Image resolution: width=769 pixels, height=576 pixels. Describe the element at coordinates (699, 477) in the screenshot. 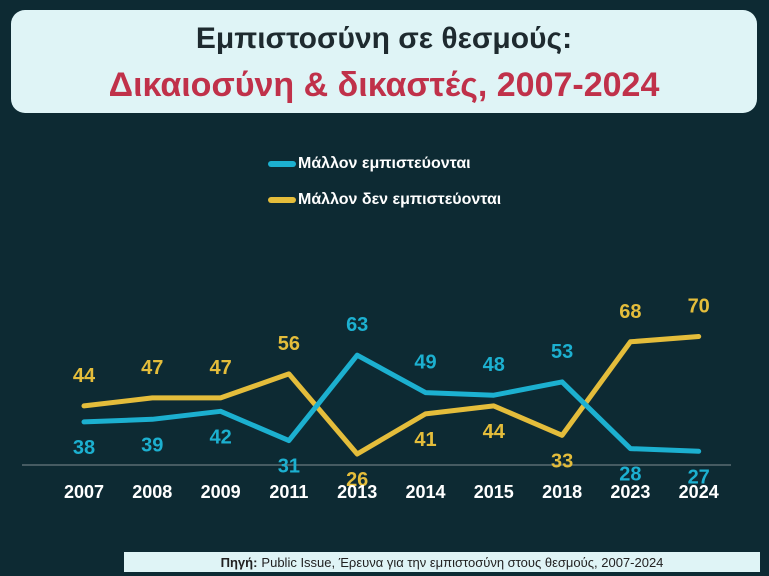

I see `data-label-trust-2024: 27` at that location.